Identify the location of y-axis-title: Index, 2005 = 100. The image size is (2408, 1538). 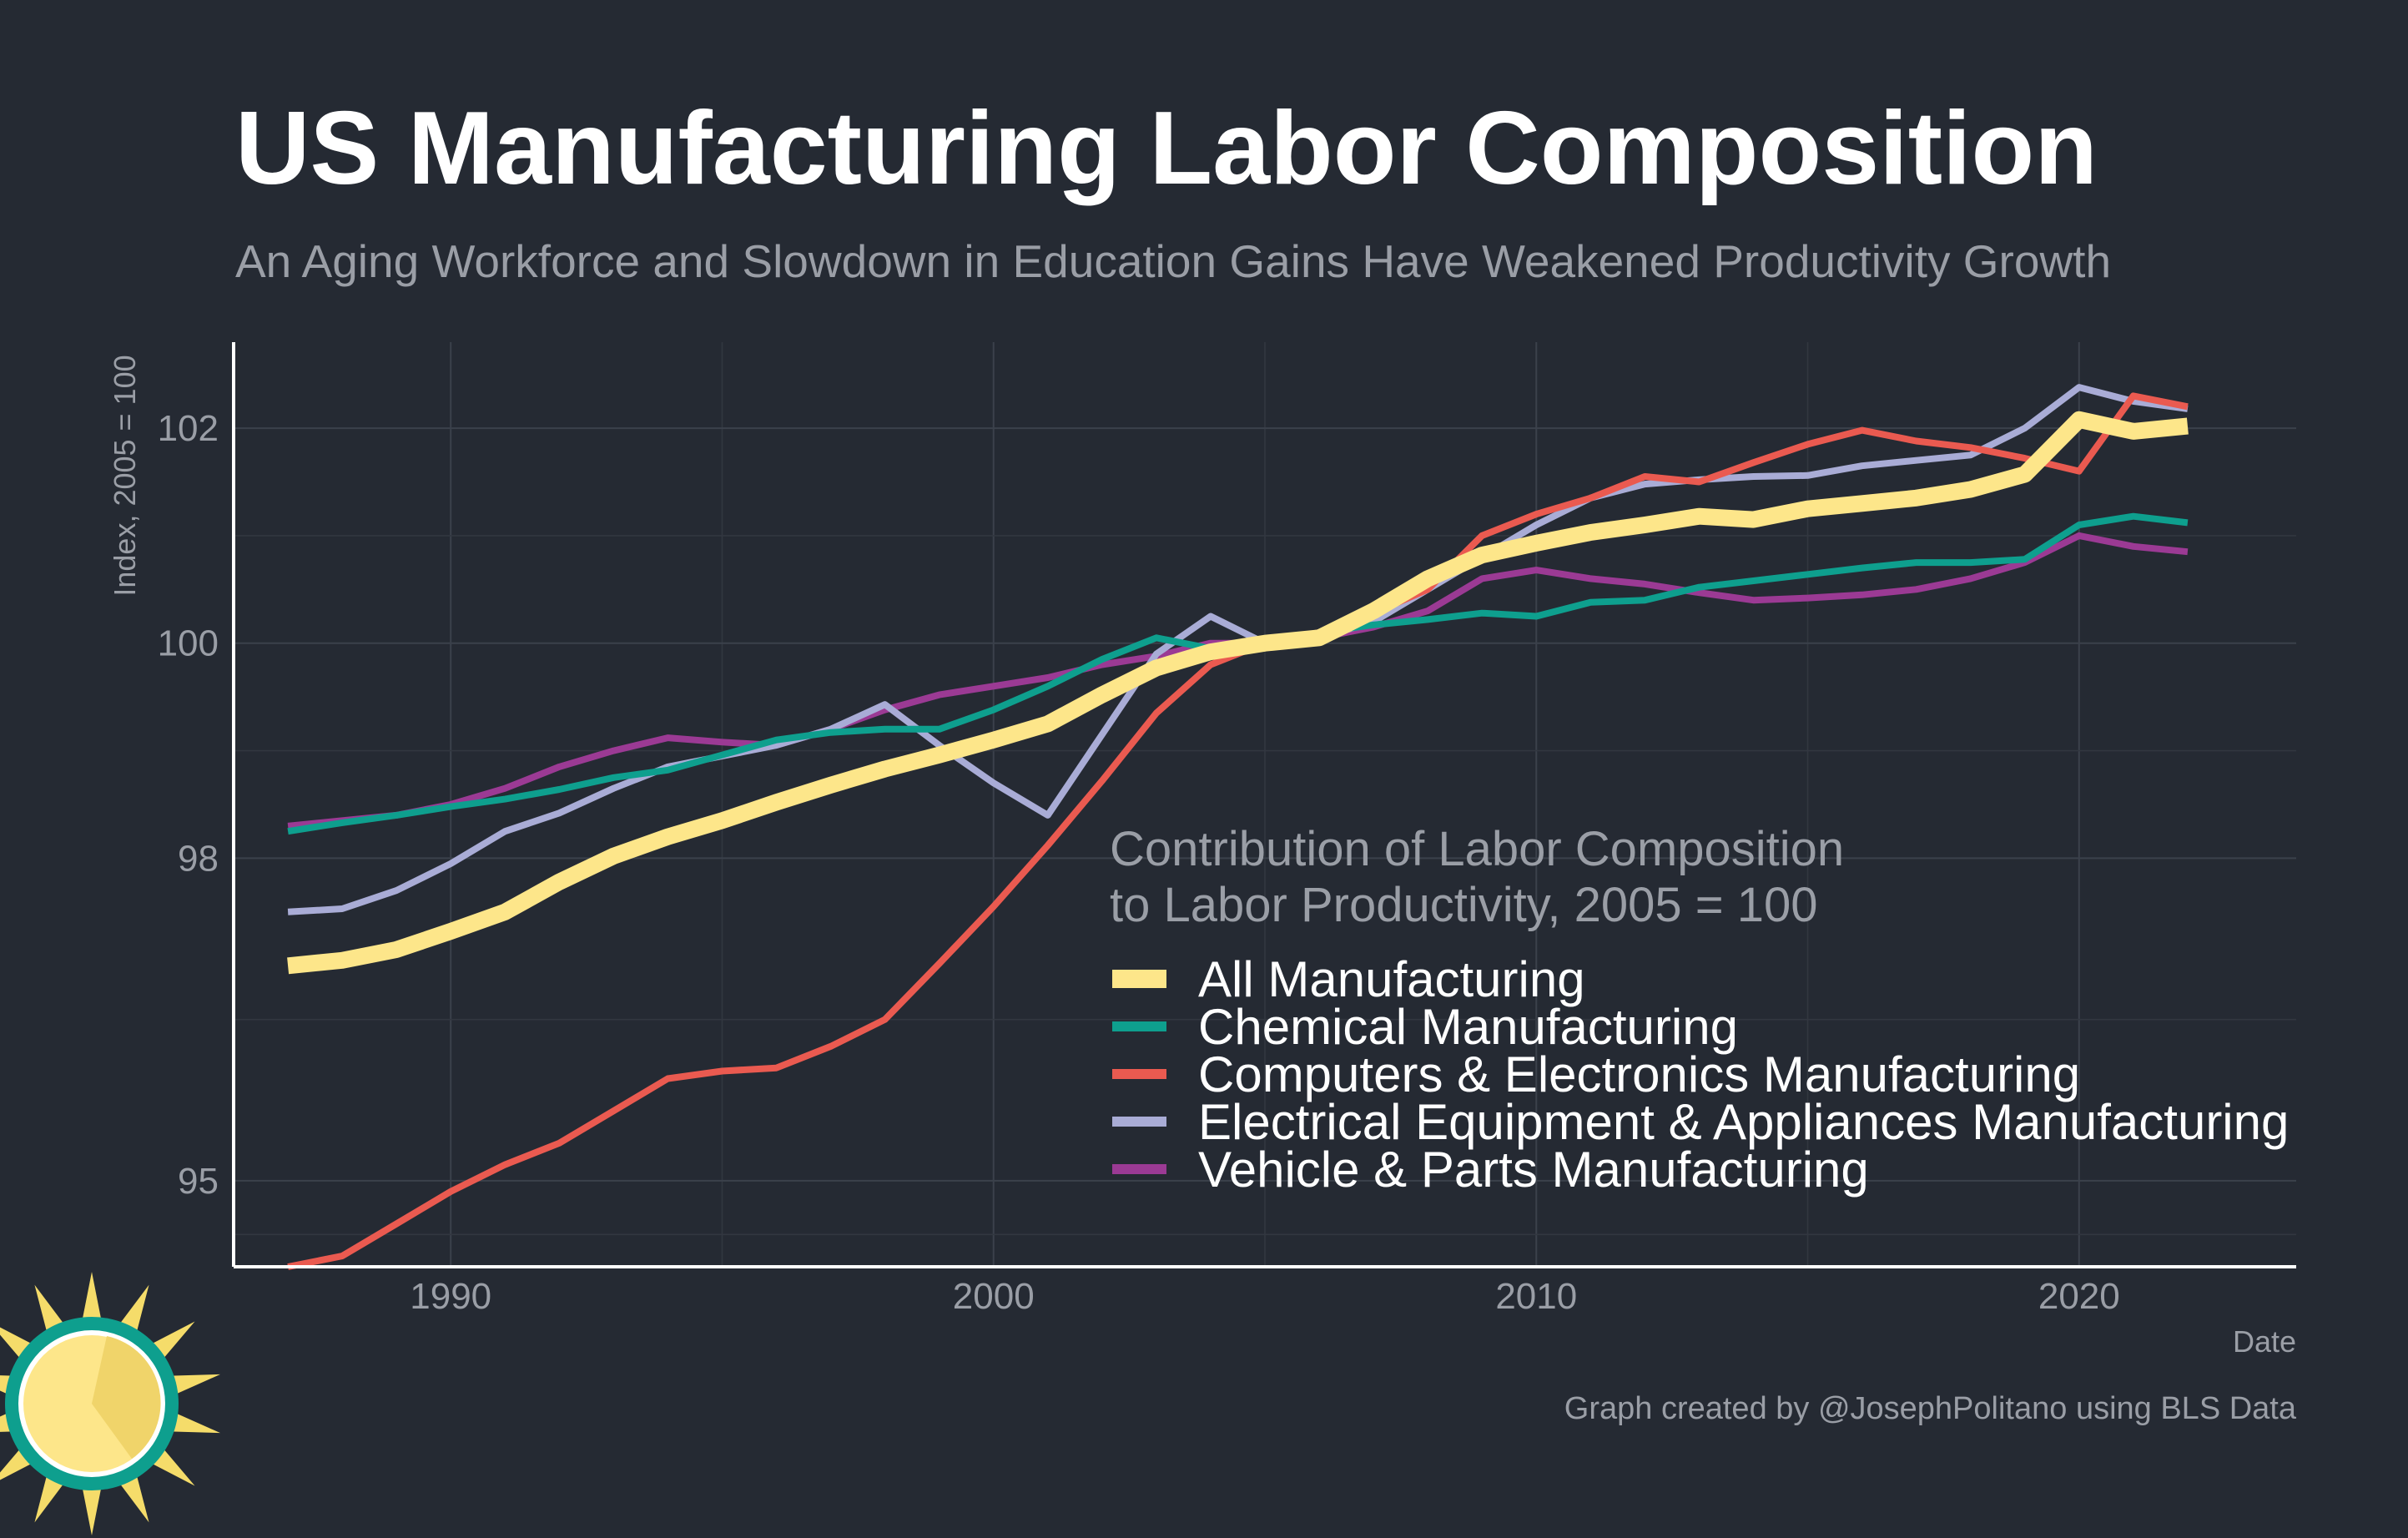
(125, 475).